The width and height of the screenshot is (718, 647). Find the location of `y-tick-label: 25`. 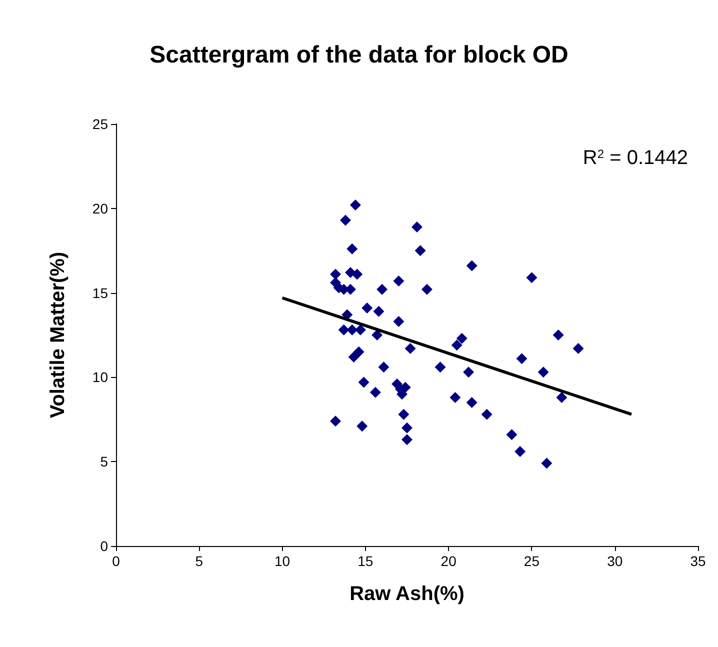

y-tick-label: 25 is located at coordinates (100, 124).